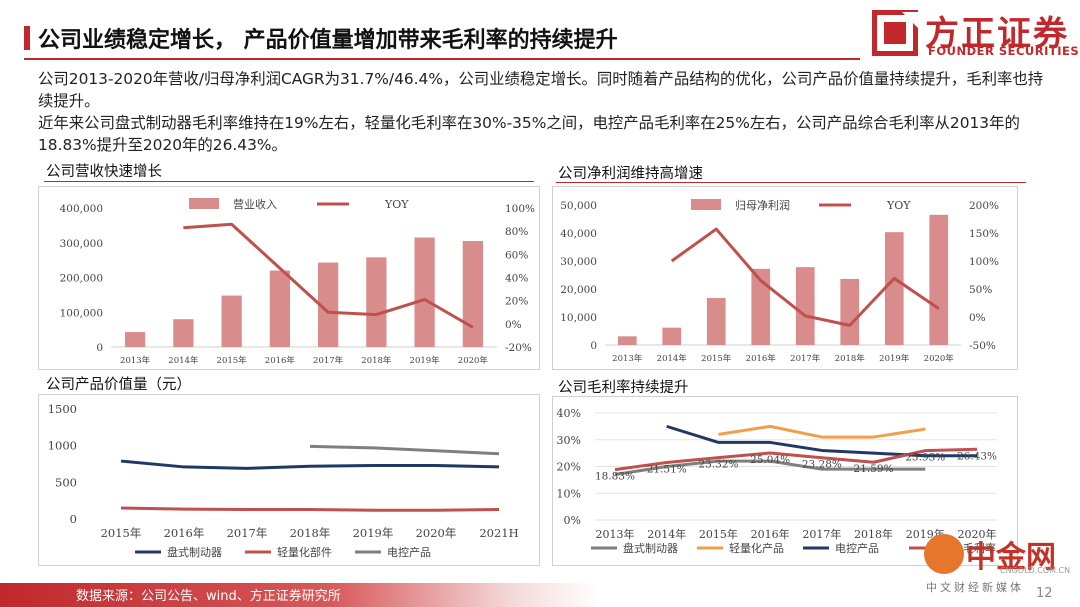 This screenshot has width=1080, height=607. What do you see at coordinates (73, 519) in the screenshot?
I see `y-tick-label: 0` at bounding box center [73, 519].